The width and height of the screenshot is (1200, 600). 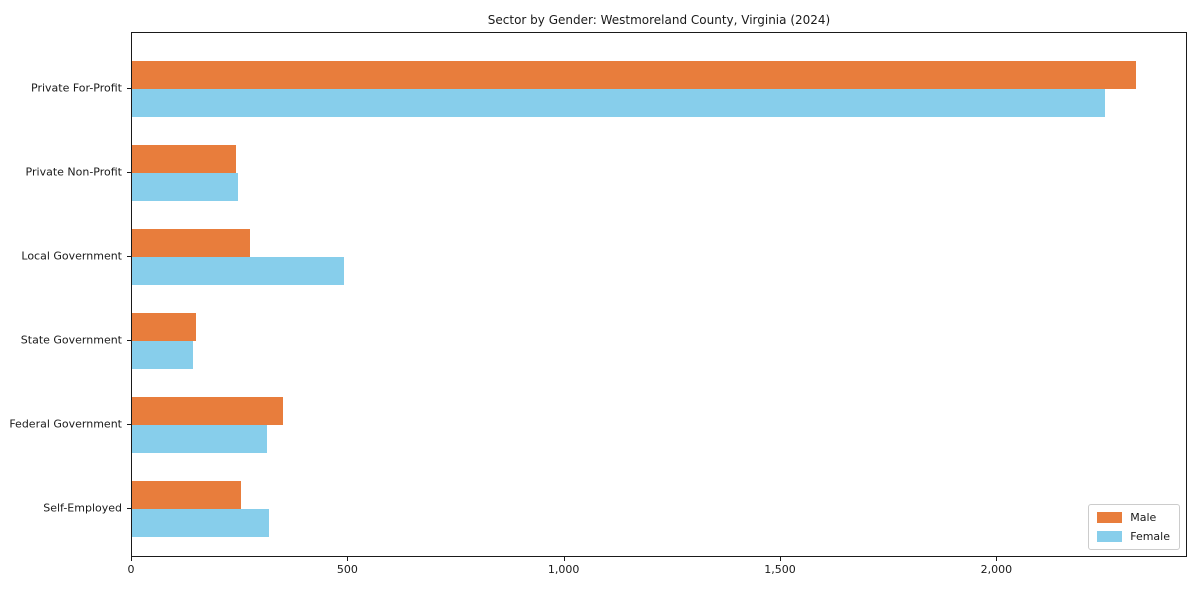 I want to click on bar-male-local-government, so click(x=191, y=242).